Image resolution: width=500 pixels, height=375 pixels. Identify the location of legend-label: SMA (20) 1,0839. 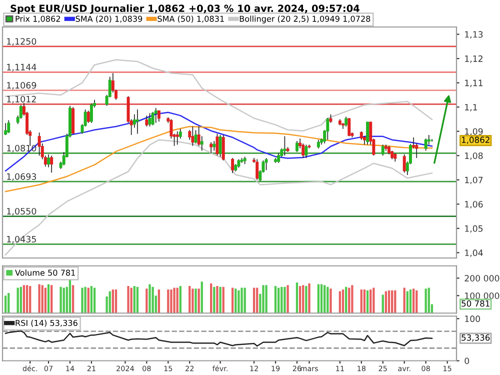
(109, 19).